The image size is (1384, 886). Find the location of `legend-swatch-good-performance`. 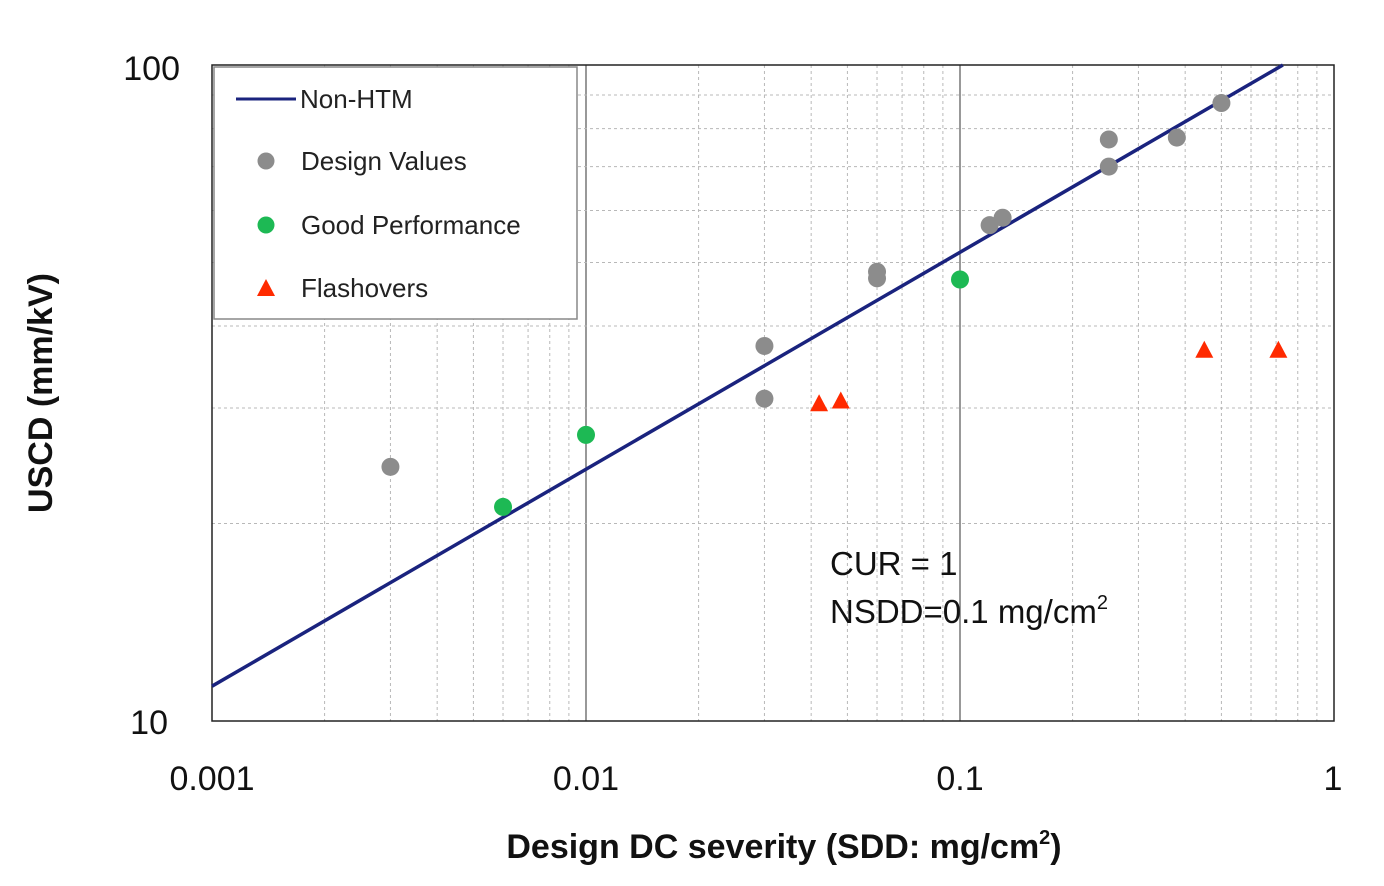

legend-swatch-good-performance is located at coordinates (266, 225).